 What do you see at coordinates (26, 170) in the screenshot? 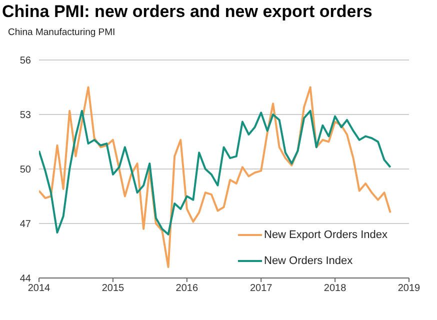
I see `y-tick-label: 50` at bounding box center [26, 170].